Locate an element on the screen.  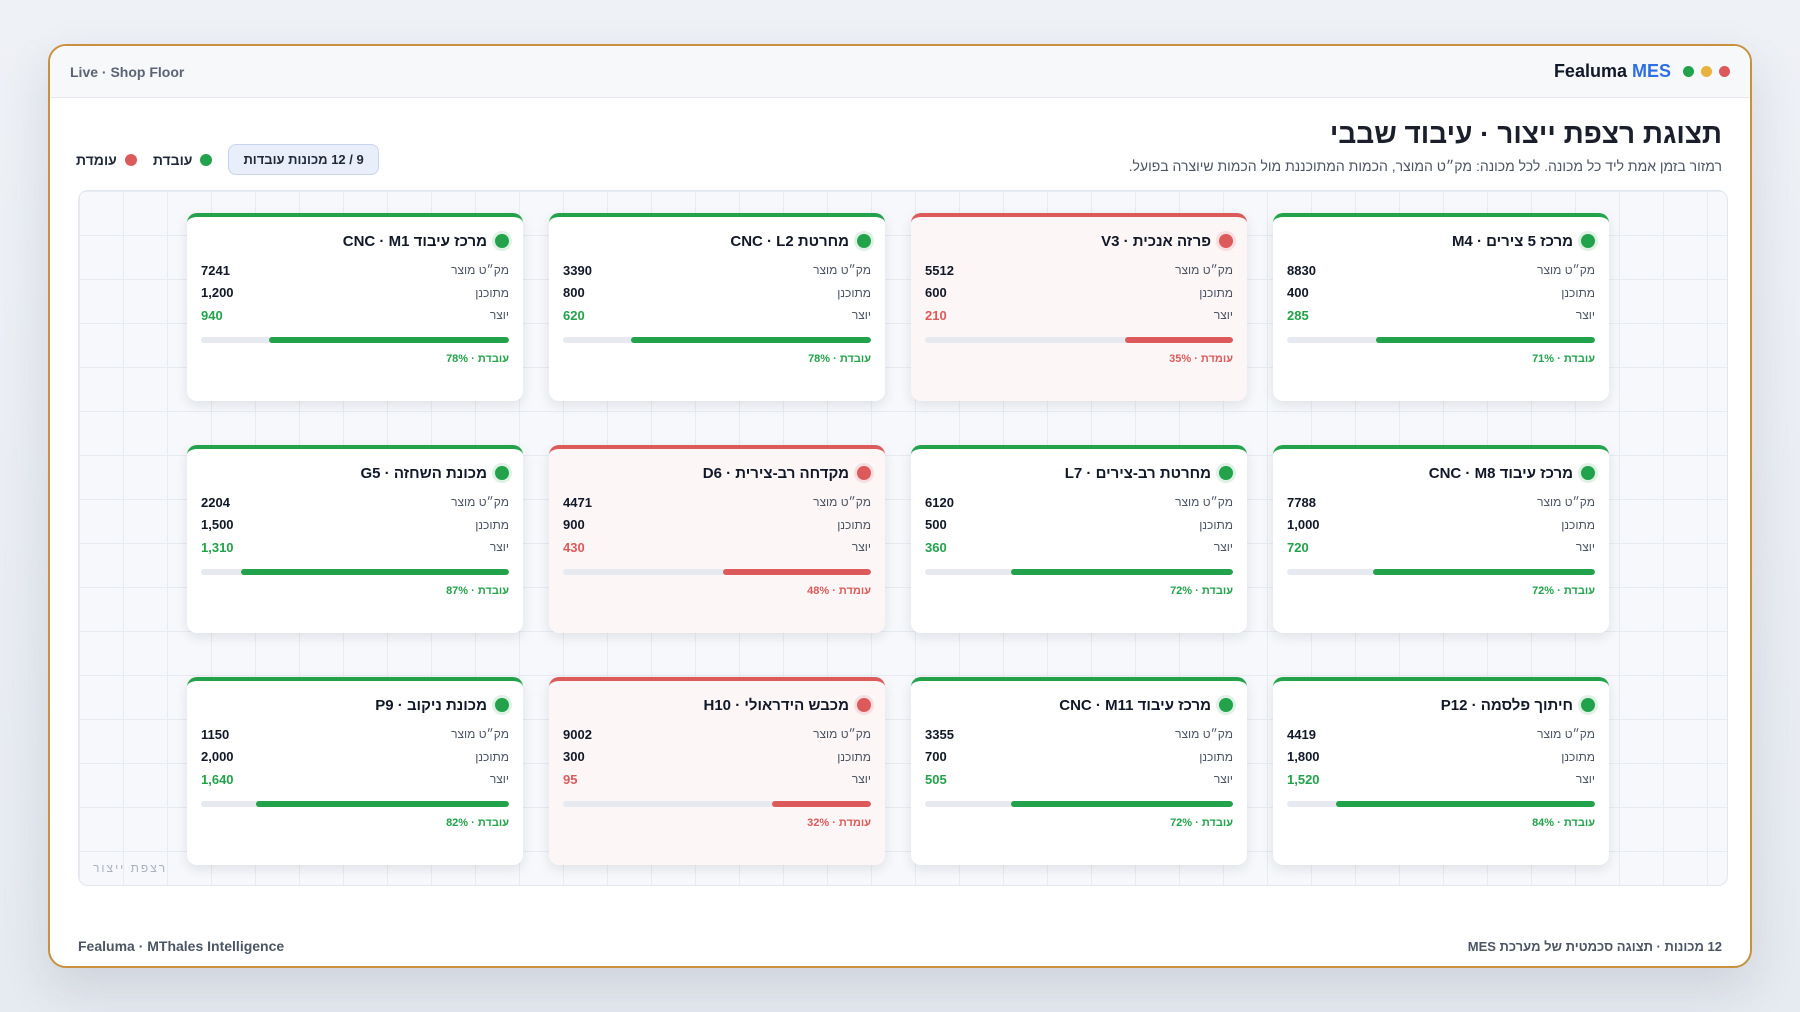
produced-row: יוצר 720 is located at coordinates (1441, 547).